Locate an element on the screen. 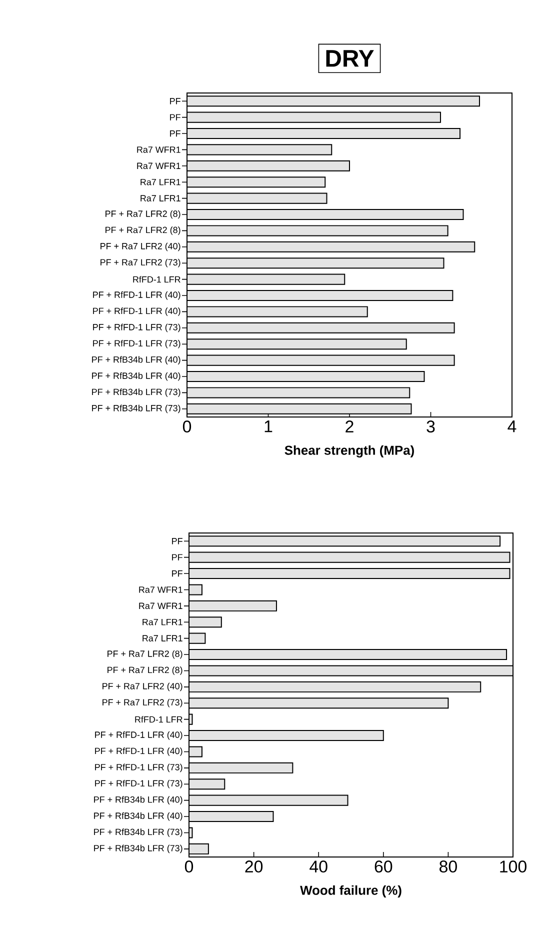 The width and height of the screenshot is (533, 930). x-tick-label: 4 is located at coordinates (512, 426).